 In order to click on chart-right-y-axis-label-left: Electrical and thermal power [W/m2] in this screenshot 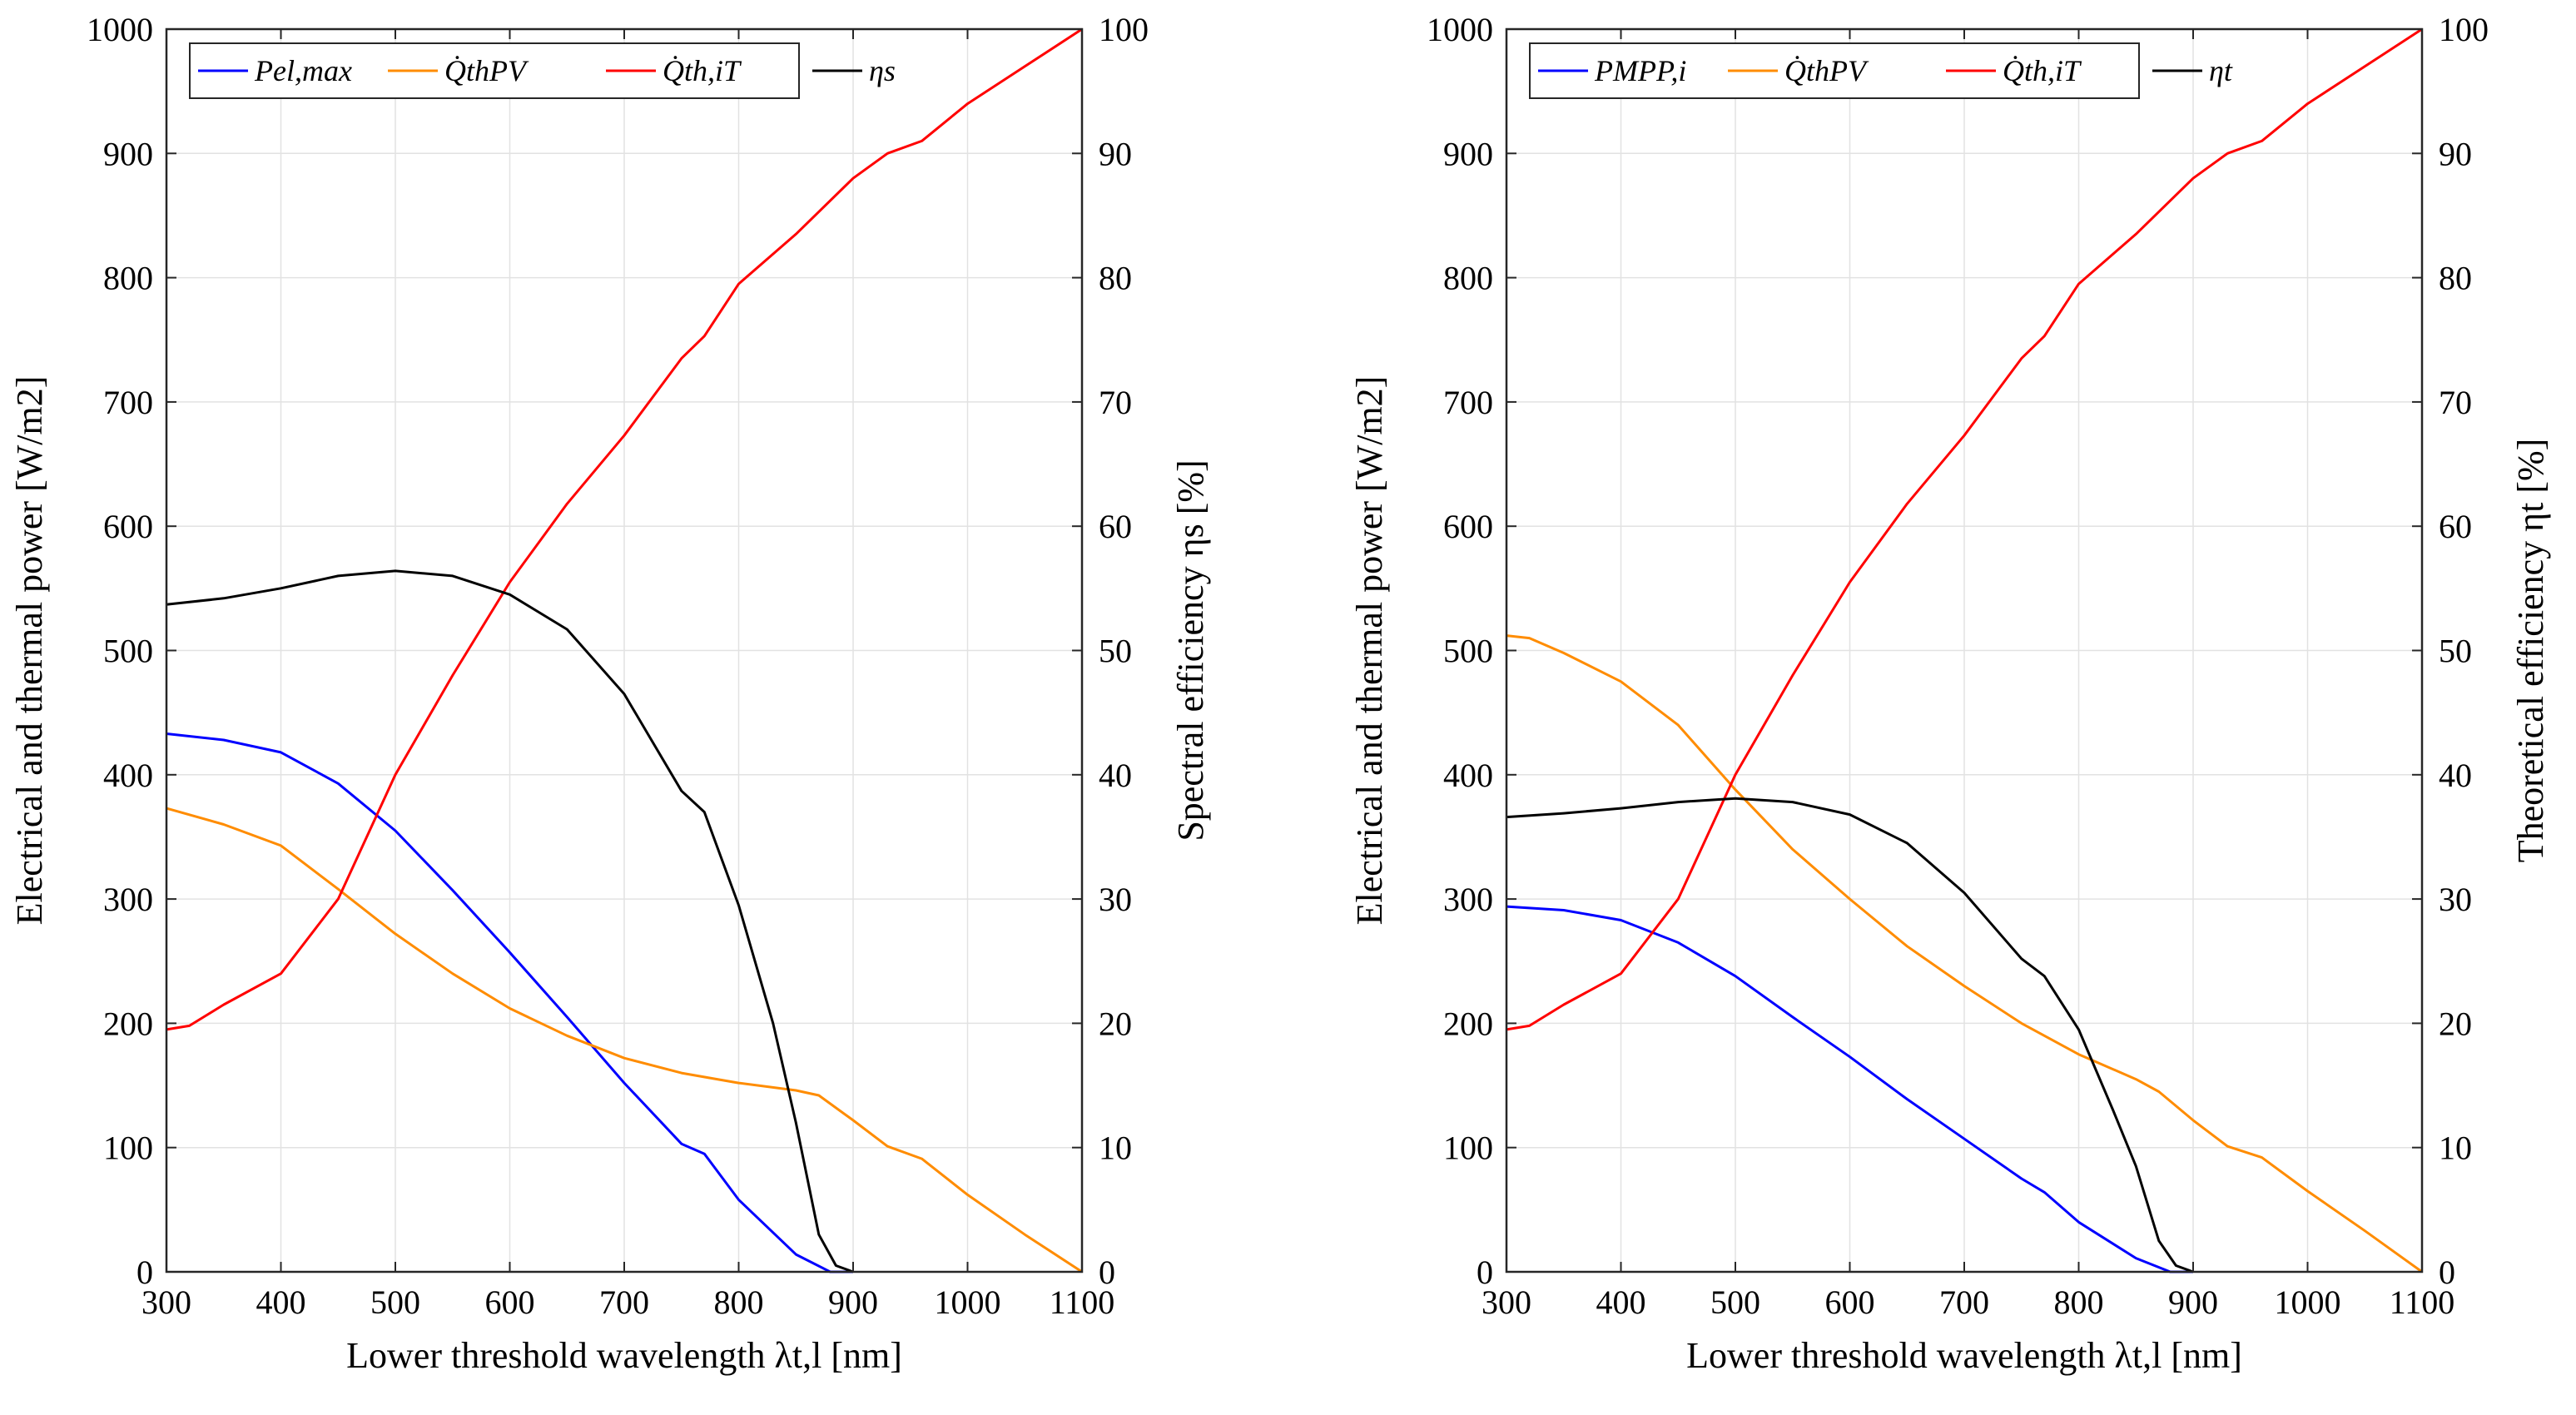, I will do `click(1369, 651)`.